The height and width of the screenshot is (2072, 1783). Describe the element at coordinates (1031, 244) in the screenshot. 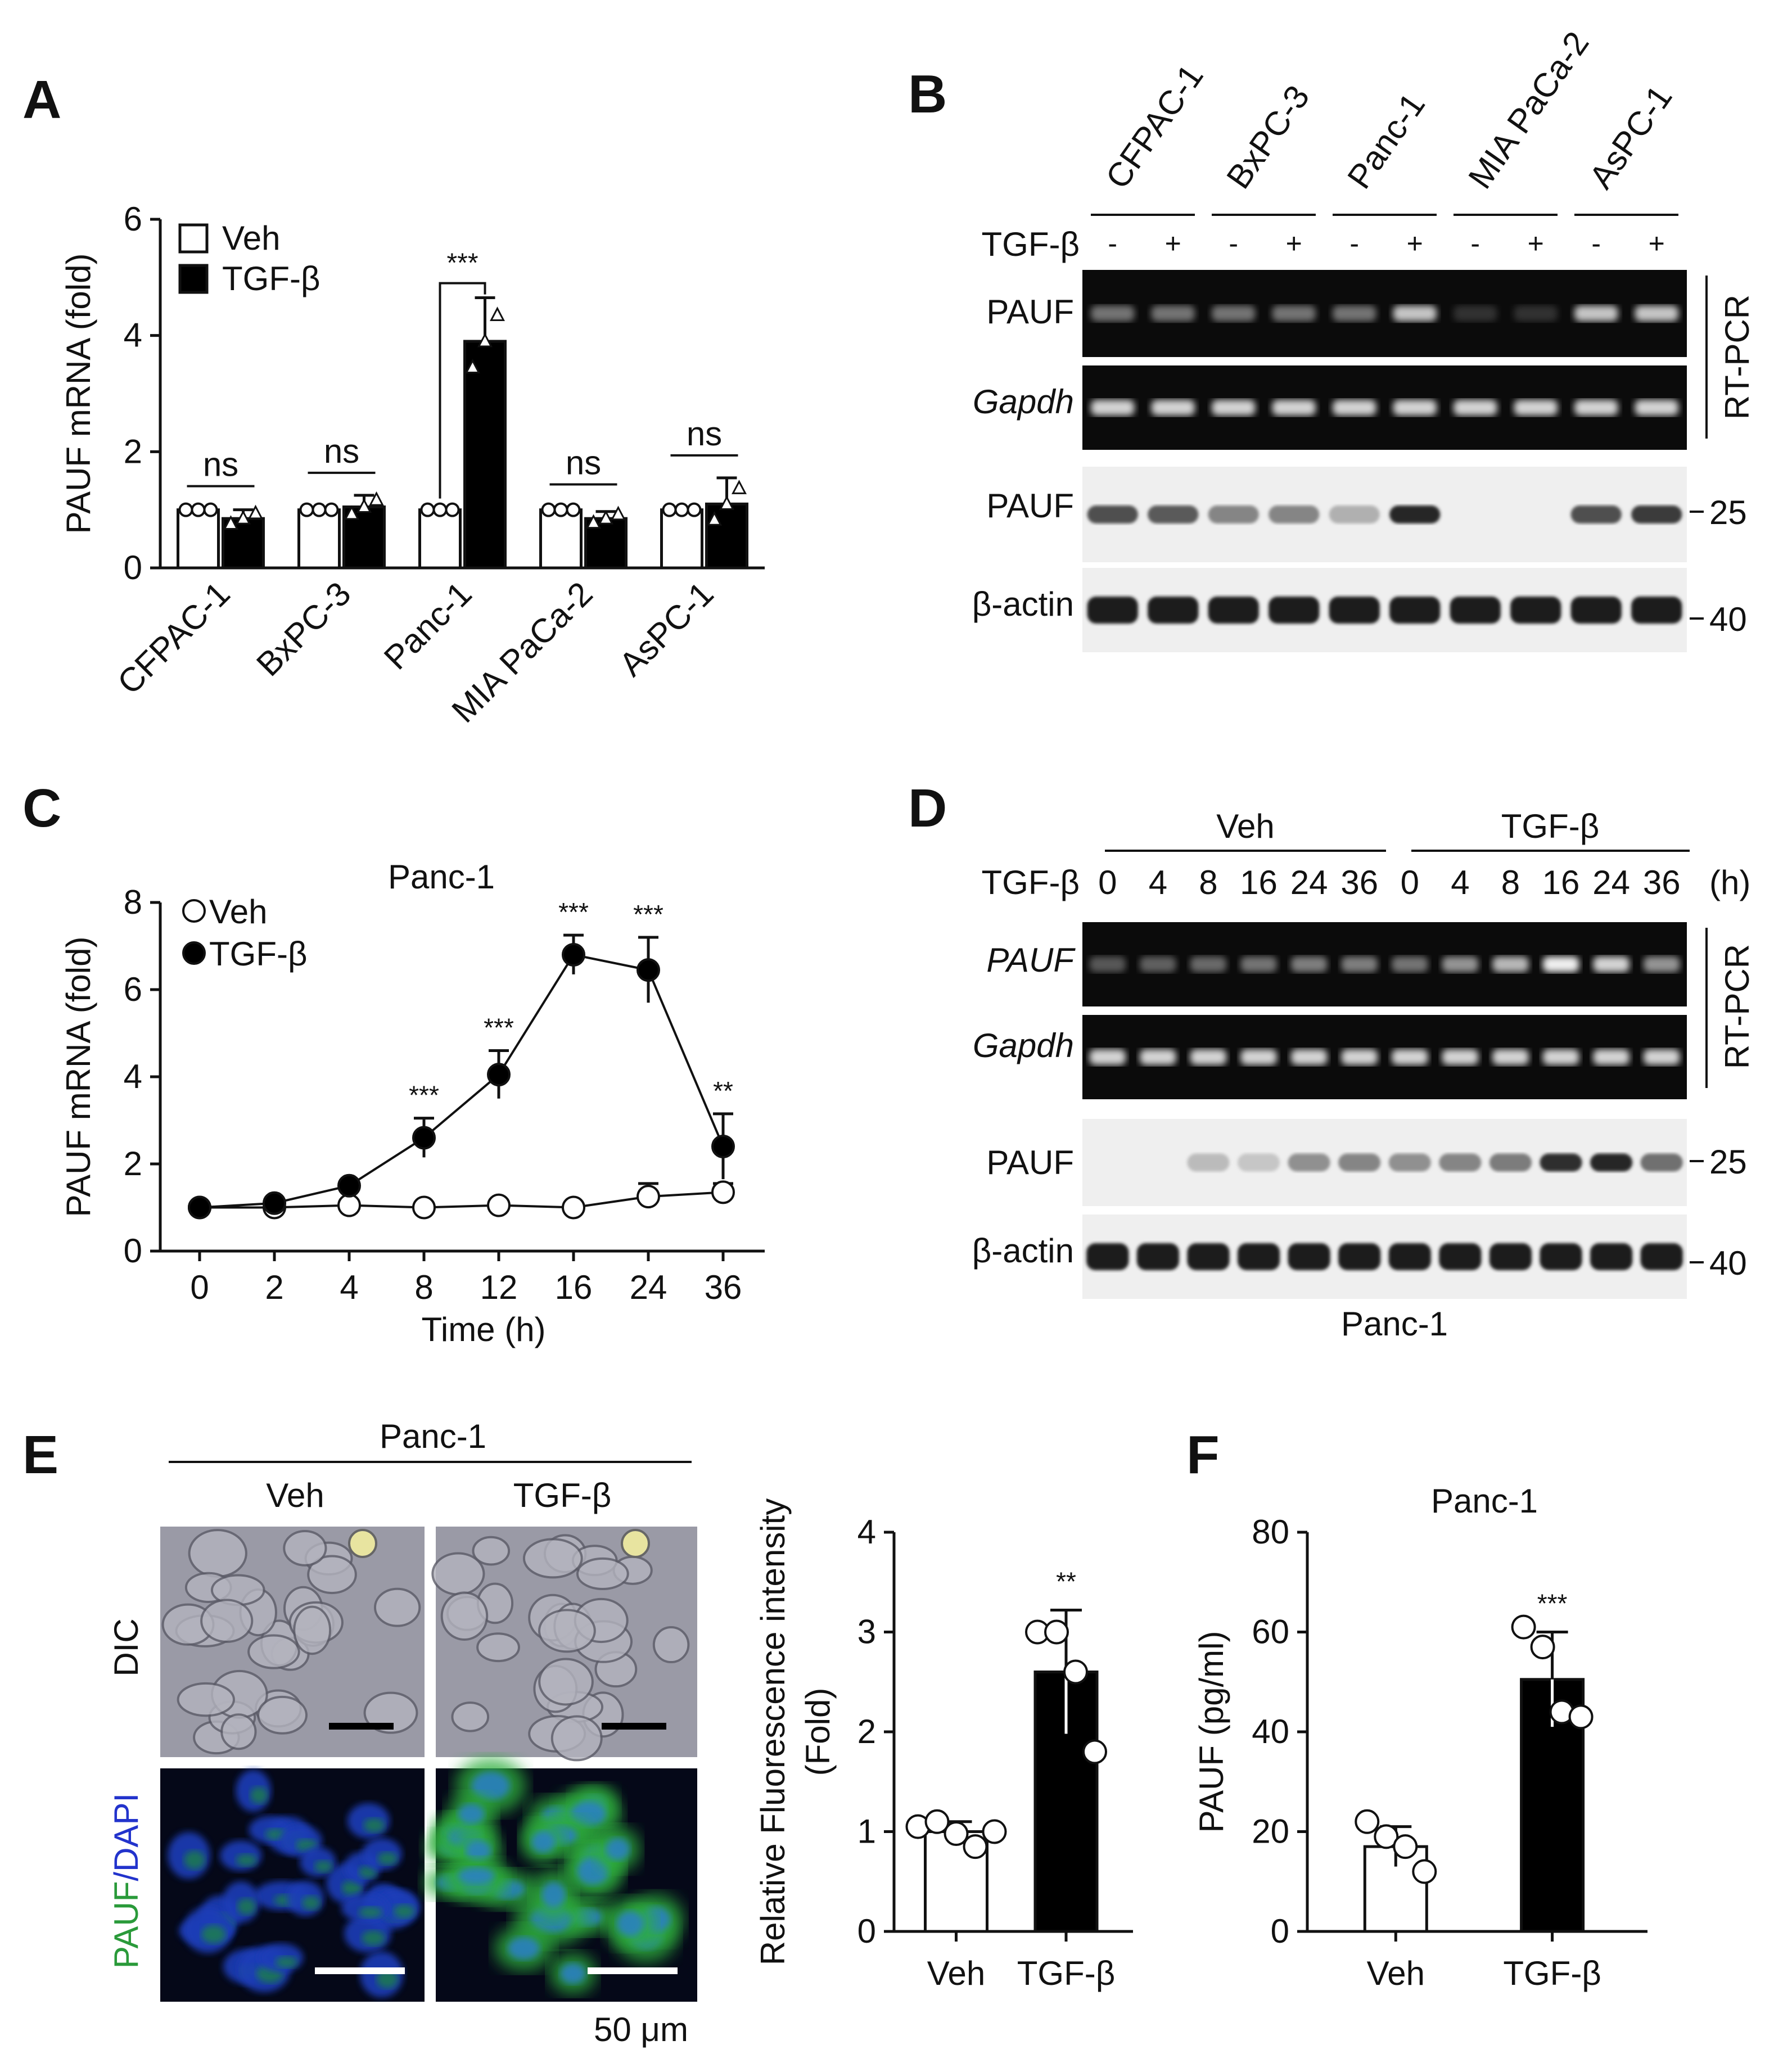

I see `panel-b-tgf-label: TGF-β` at that location.